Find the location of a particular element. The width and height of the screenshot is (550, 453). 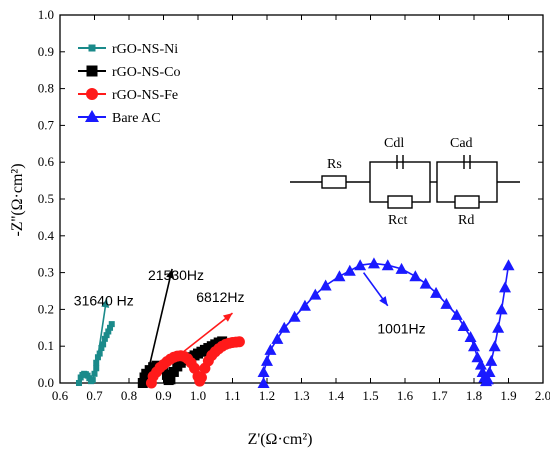

circuit-labels: Rs Cdl Rct Cad Rd is located at coordinates (400, 182).